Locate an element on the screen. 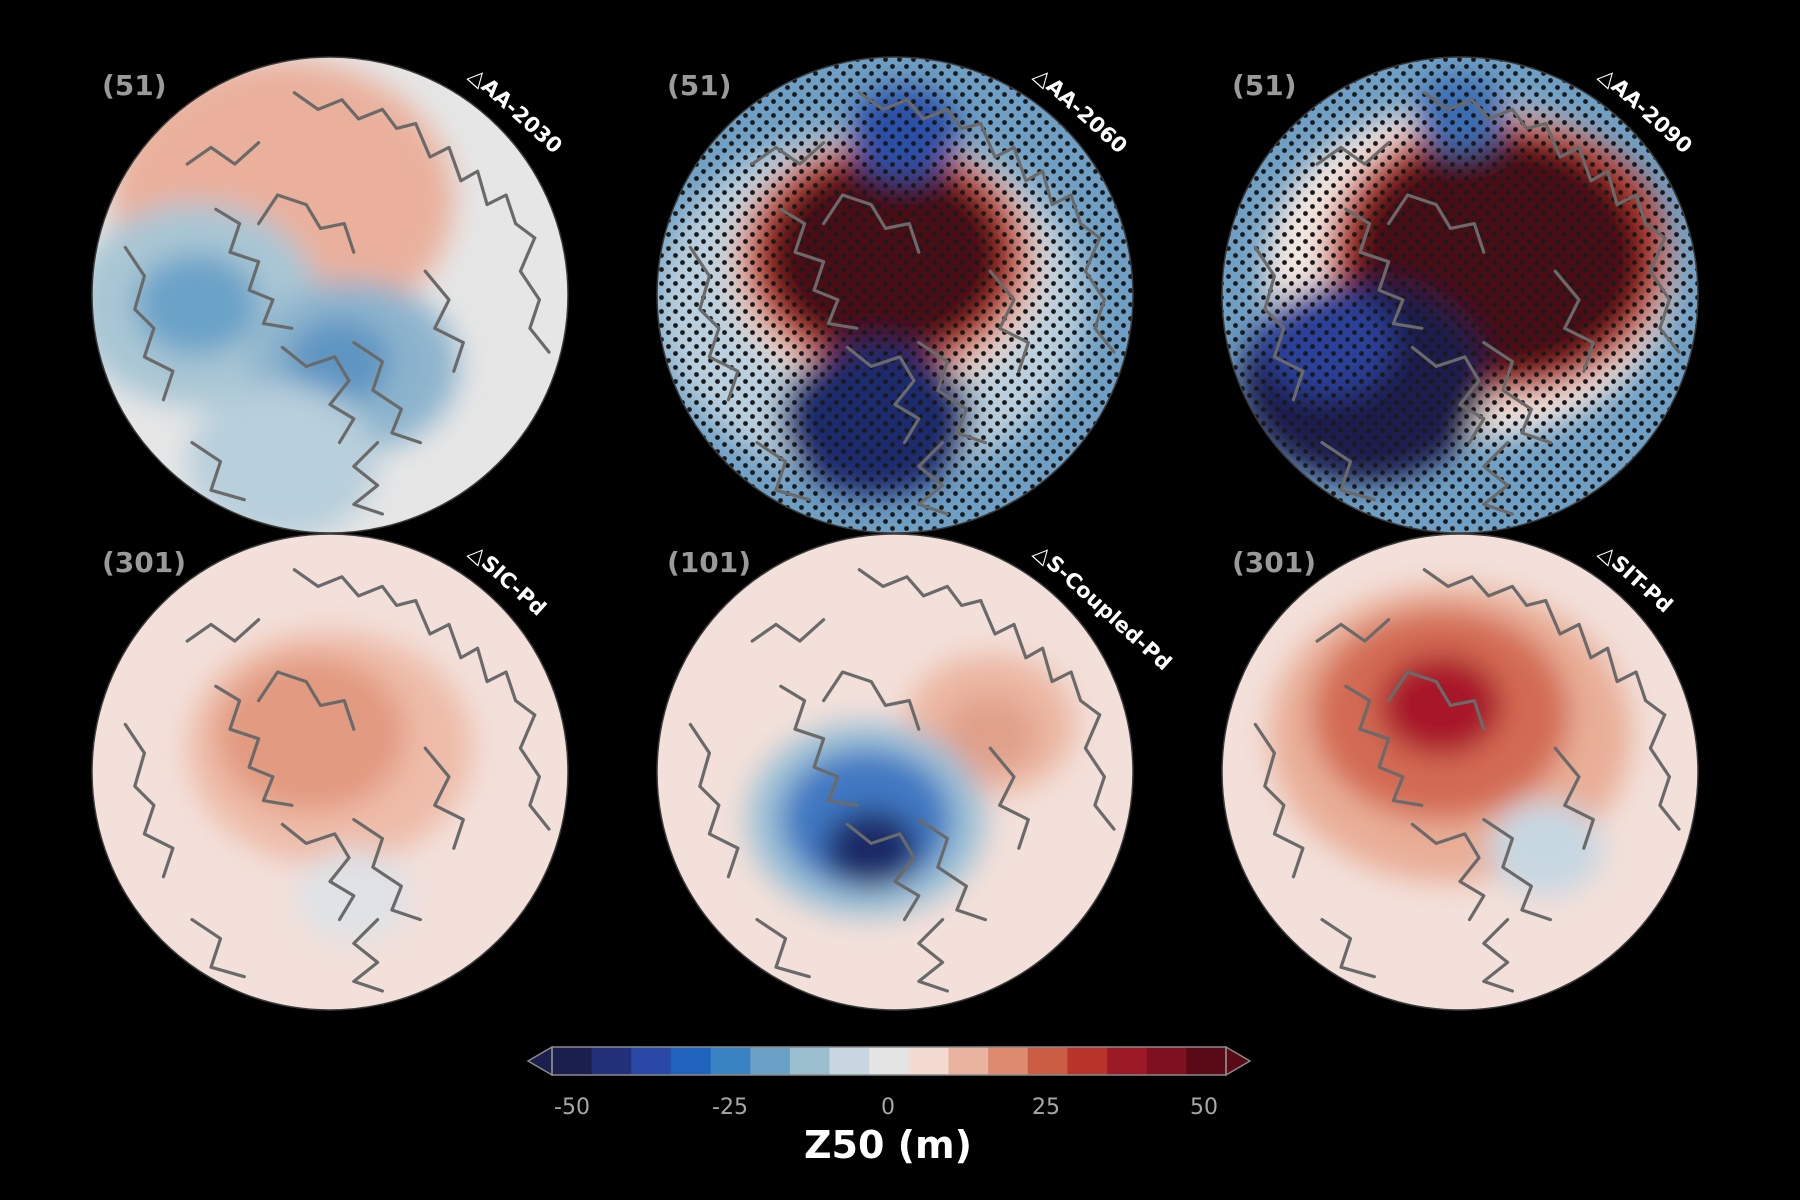 This screenshot has height=1200, width=1800. map-panel: (301) △SIC-Pd is located at coordinates (330, 772).